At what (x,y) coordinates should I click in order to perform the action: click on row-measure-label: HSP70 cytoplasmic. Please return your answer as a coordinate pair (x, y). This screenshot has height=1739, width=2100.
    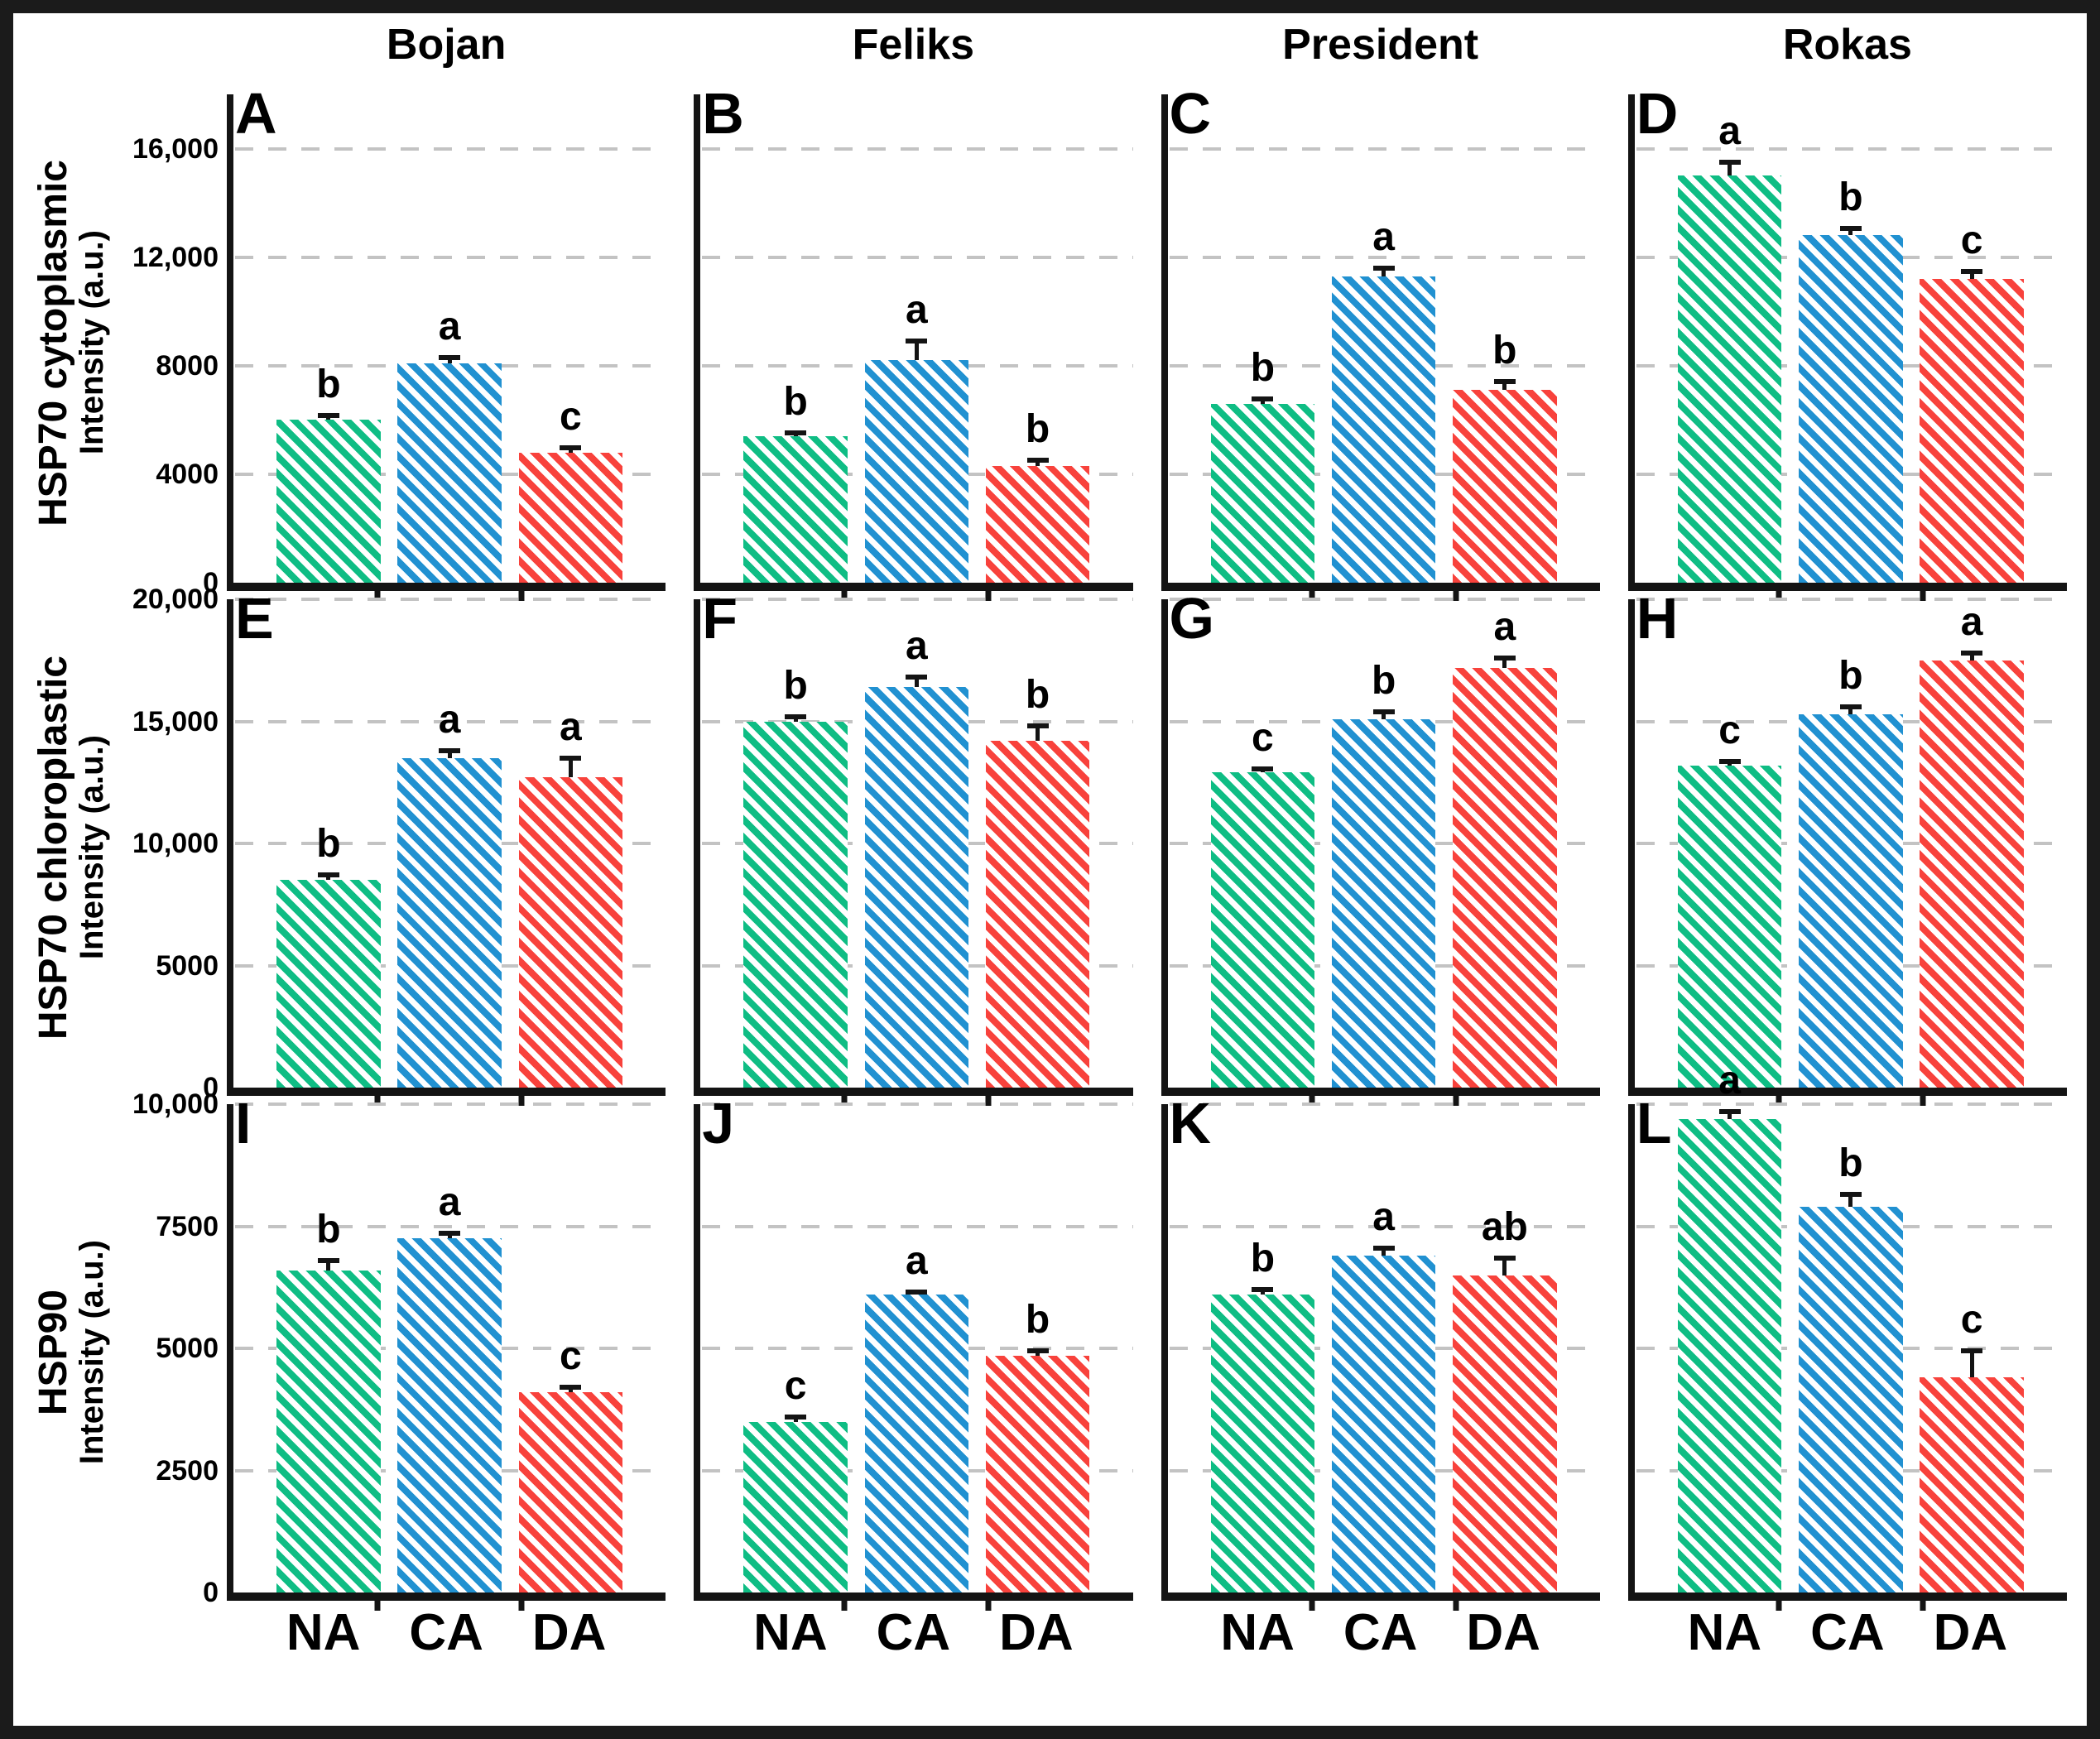
    Looking at the image, I should click on (53, 342).